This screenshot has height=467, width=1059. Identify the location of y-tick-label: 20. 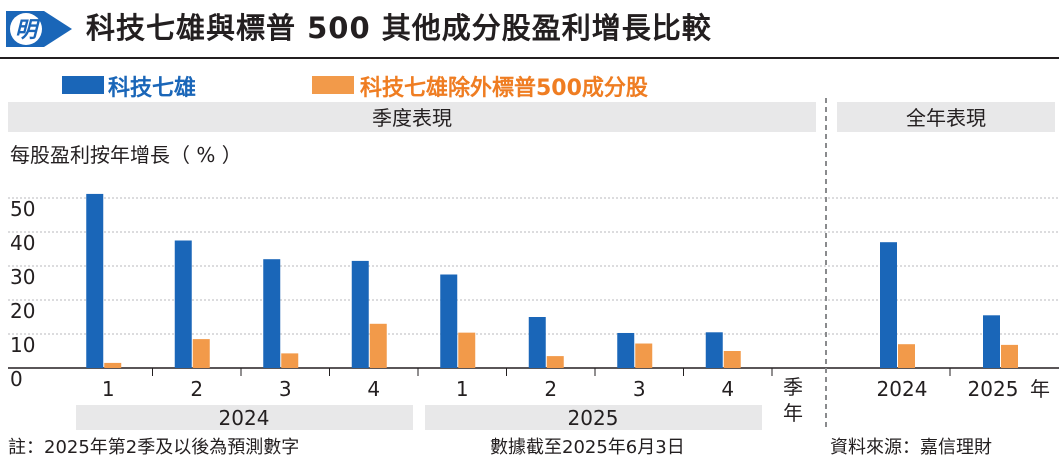
(22, 311).